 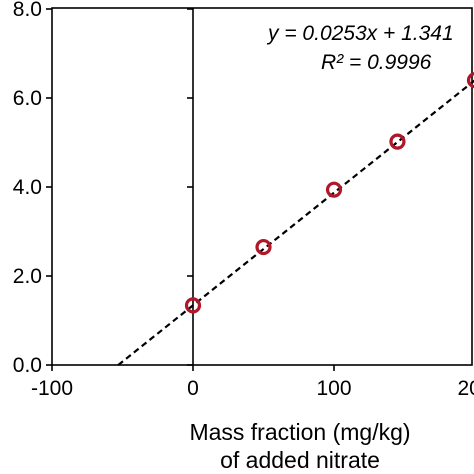 What do you see at coordinates (27, 98) in the screenshot?
I see `y-tick-label: 6.0` at bounding box center [27, 98].